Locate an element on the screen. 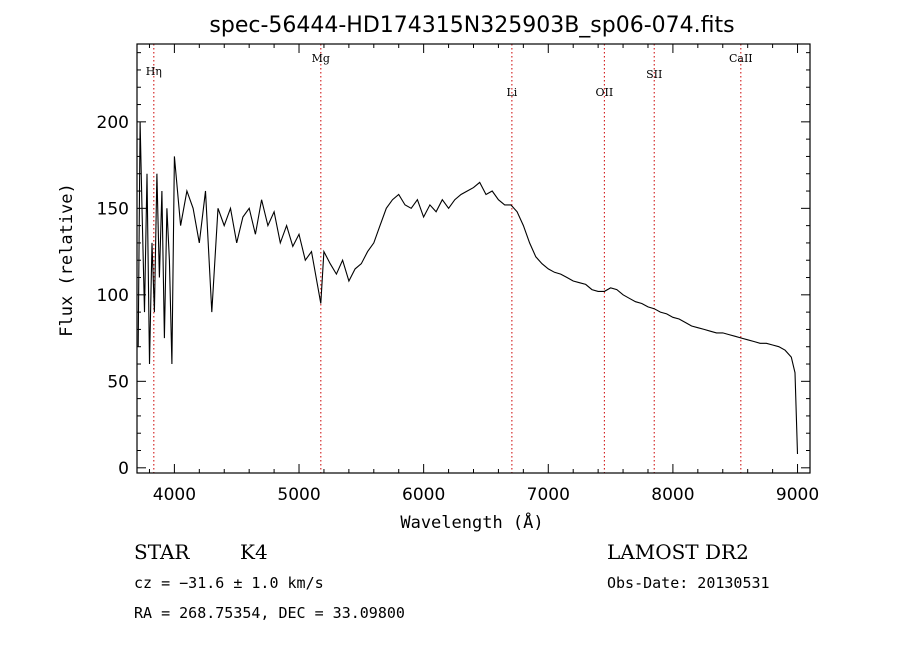  object-subclass: K4 is located at coordinates (254, 552).